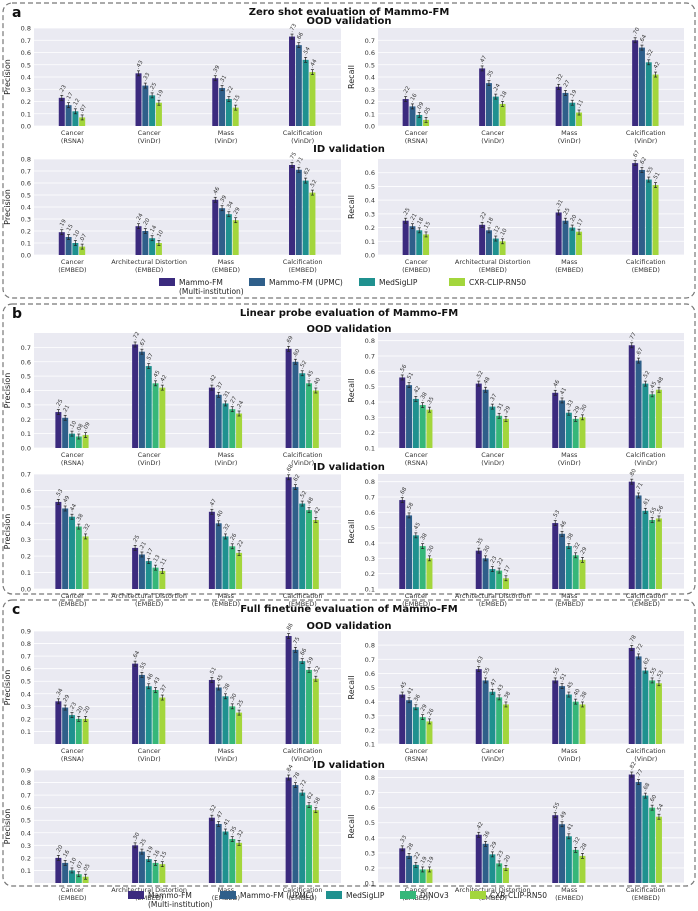  Describe the element at coordinates (351, 532) in the screenshot. I see `y-axis-label: Recall` at that location.